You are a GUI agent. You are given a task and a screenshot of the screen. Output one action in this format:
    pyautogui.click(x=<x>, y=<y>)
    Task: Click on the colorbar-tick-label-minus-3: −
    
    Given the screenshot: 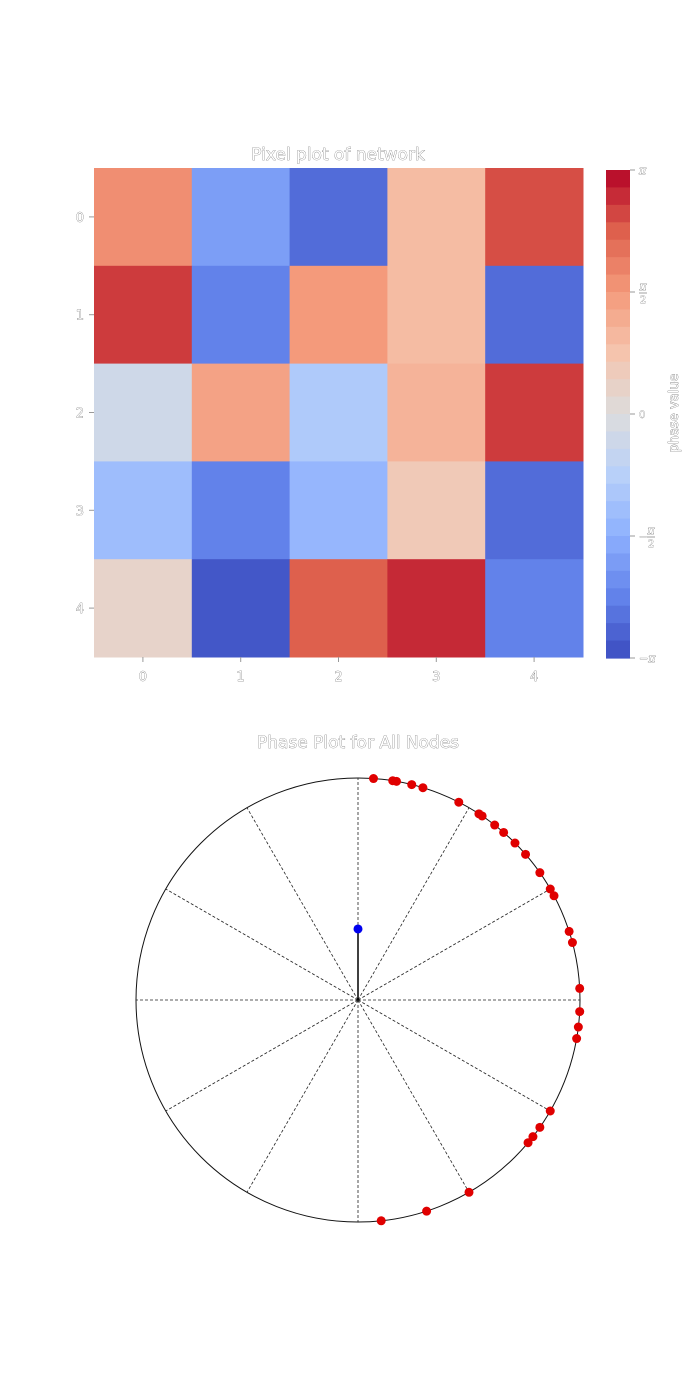 What is the action you would take?
    pyautogui.click(x=643, y=537)
    